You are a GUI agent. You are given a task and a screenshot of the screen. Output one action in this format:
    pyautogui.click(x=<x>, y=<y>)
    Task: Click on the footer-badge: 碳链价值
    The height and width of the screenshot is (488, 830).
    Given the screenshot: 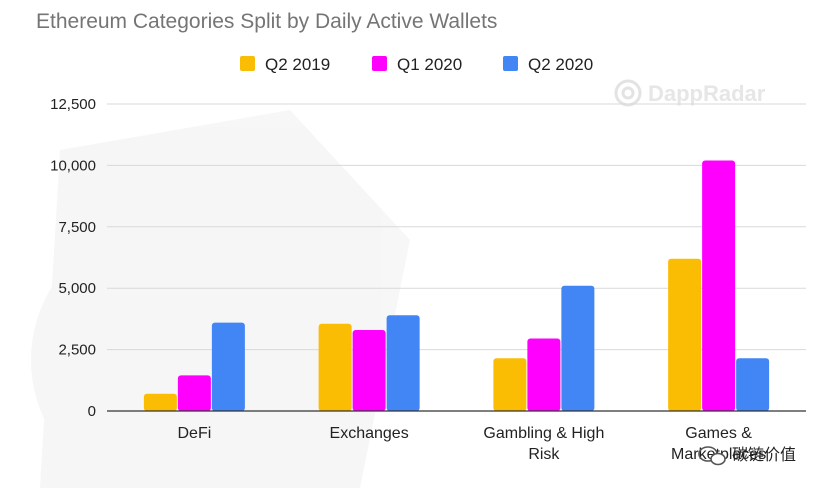 What is the action you would take?
    pyautogui.click(x=747, y=456)
    